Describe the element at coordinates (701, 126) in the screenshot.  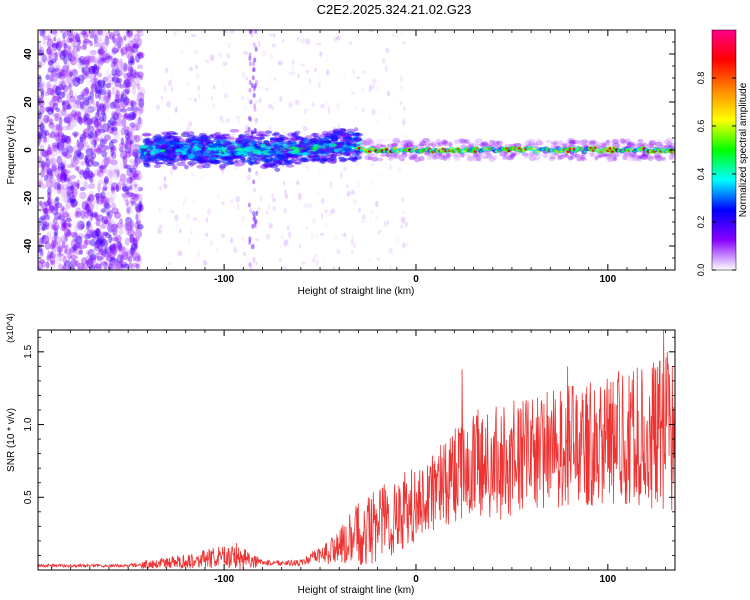
I see `colorbar-tick-label: 0.6` at that location.